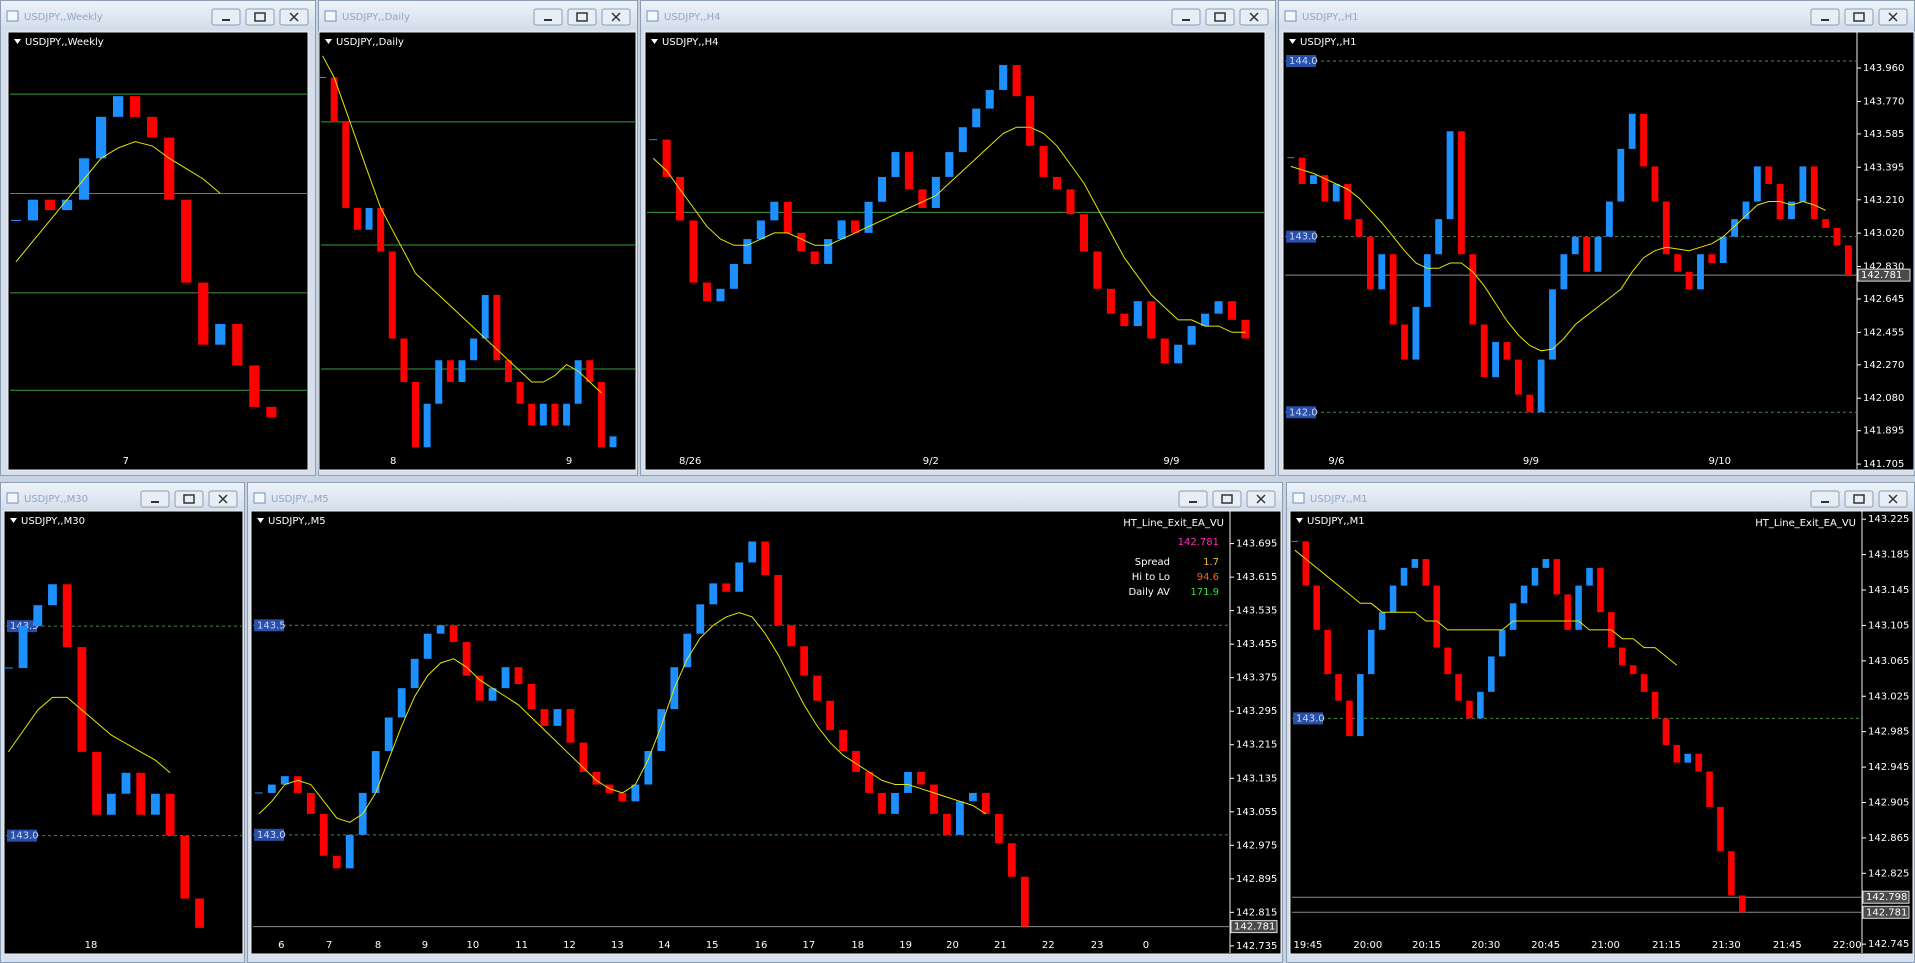 This screenshot has width=1915, height=963. Describe the element at coordinates (905, 945) in the screenshot. I see `x-tick-label: 19` at that location.